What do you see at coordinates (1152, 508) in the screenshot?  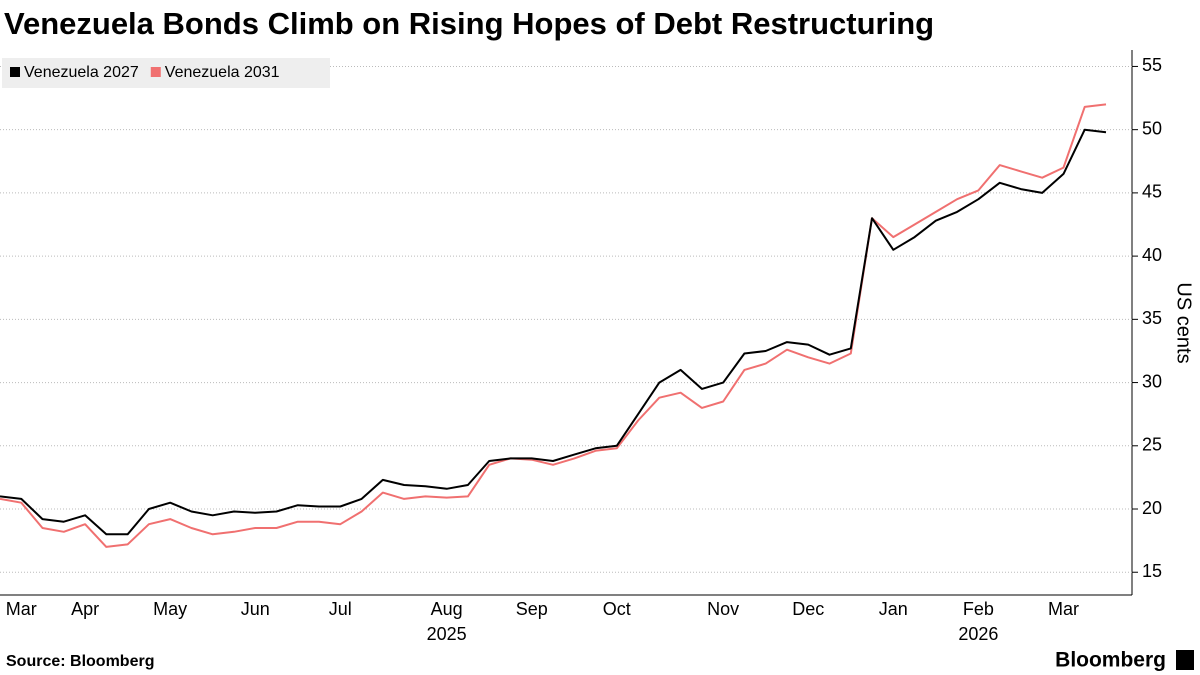 I see `y-tick-label: 20` at bounding box center [1152, 508].